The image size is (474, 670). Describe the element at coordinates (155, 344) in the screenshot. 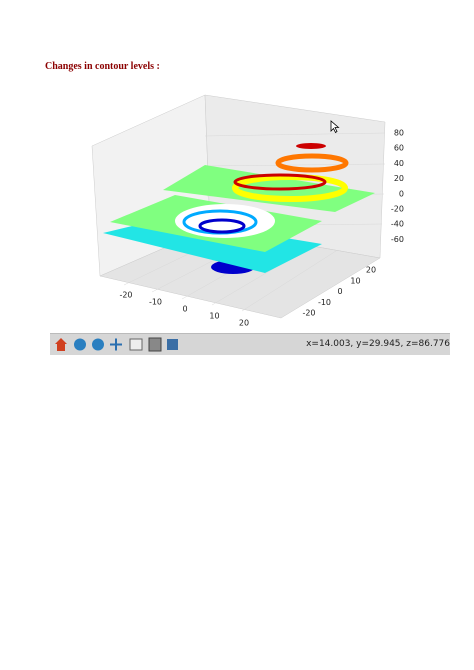

I see `subplots-button` at that location.